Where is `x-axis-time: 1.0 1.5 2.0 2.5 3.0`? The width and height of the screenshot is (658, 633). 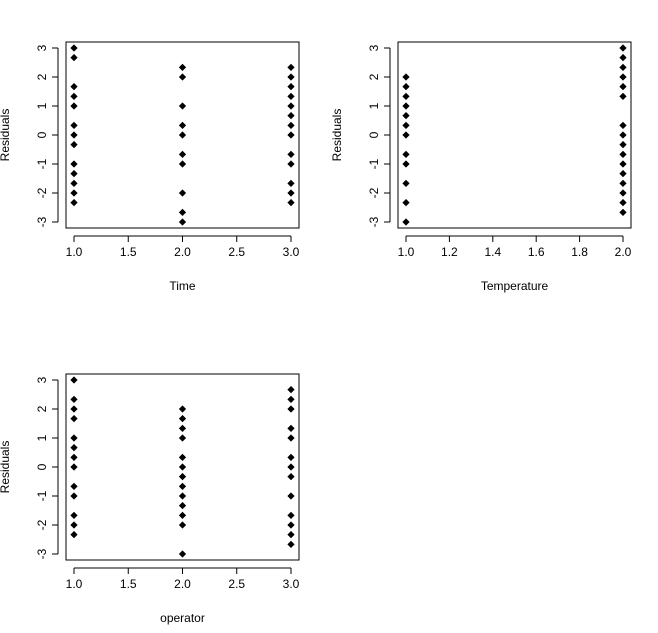
x-axis-time: 1.0 1.5 2.0 2.5 3.0 is located at coordinates (183, 247).